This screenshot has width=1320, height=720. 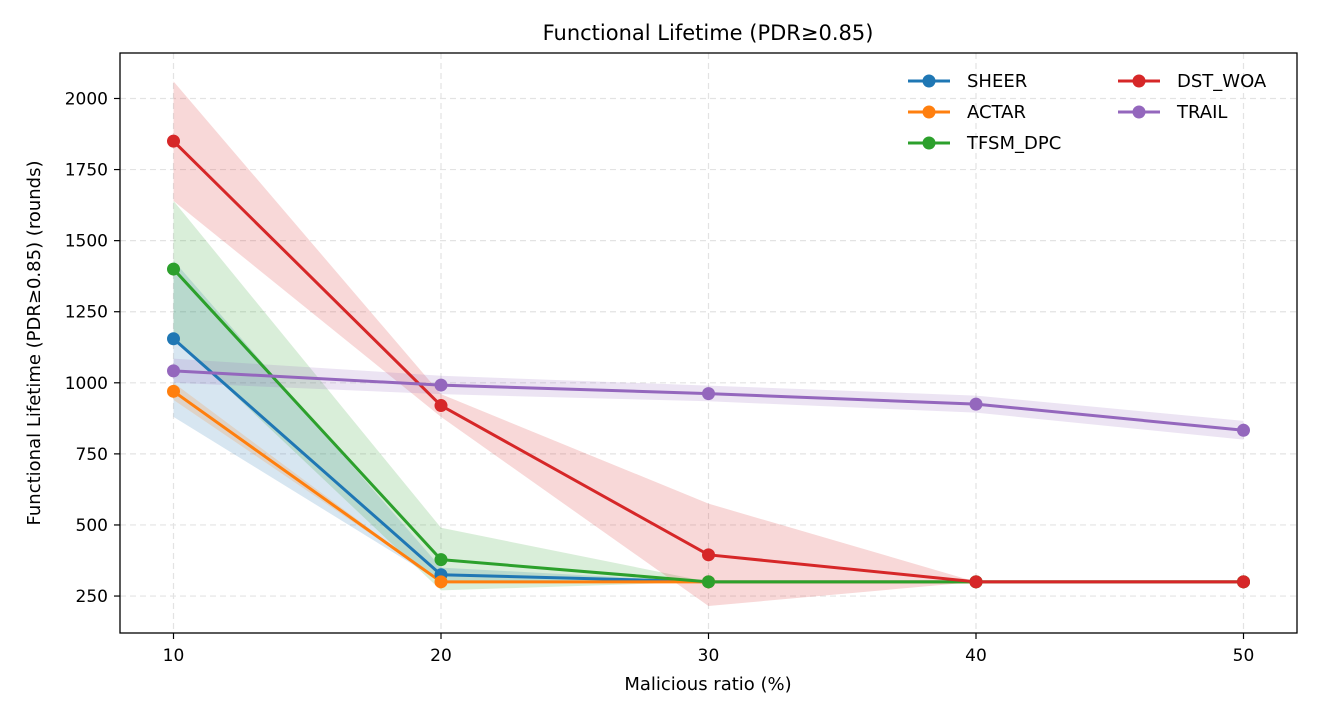 What do you see at coordinates (976, 656) in the screenshot?
I see `x-tick-label: 40` at bounding box center [976, 656].